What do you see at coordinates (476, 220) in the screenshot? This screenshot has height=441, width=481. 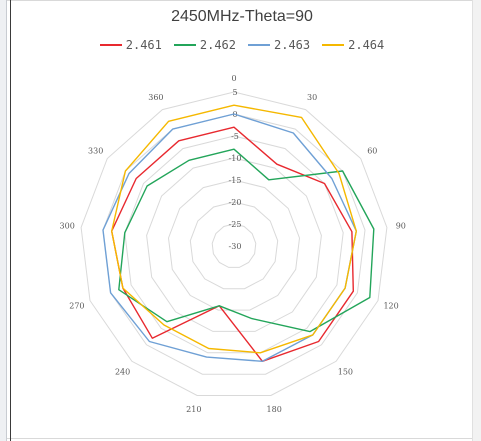 I see `right-scrollbar` at bounding box center [476, 220].